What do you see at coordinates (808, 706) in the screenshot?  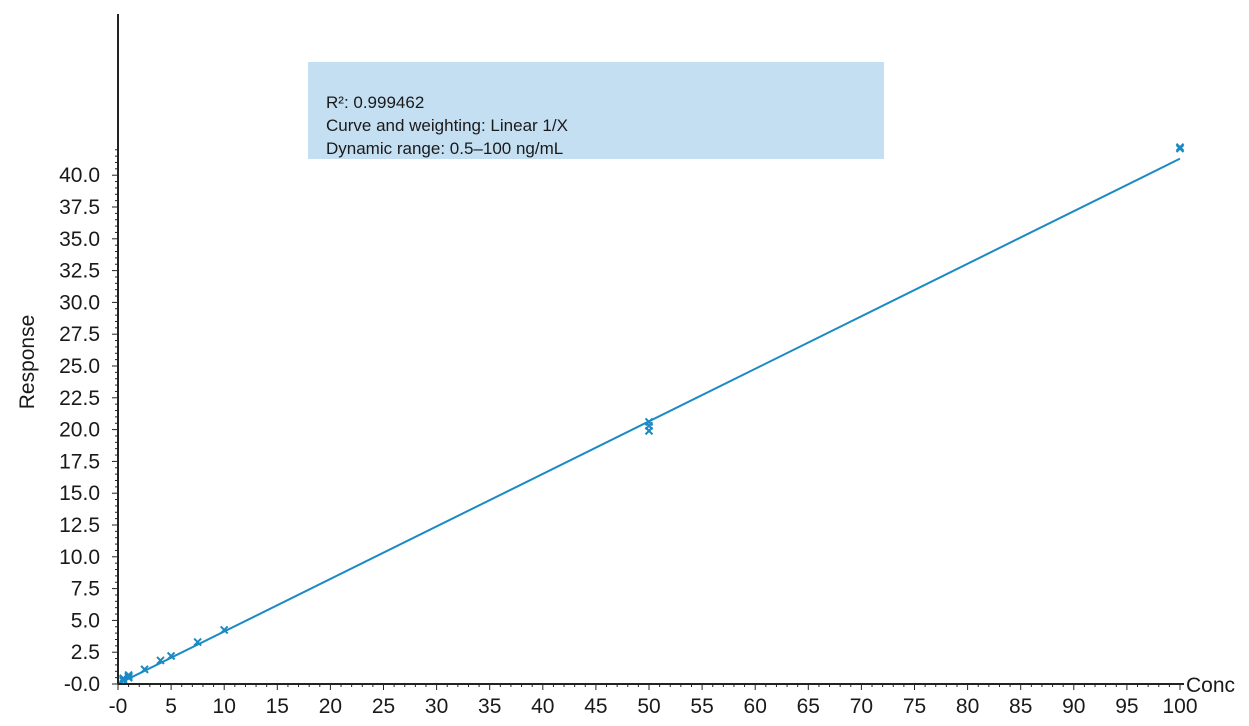 I see `x-tick-label: 65` at bounding box center [808, 706].